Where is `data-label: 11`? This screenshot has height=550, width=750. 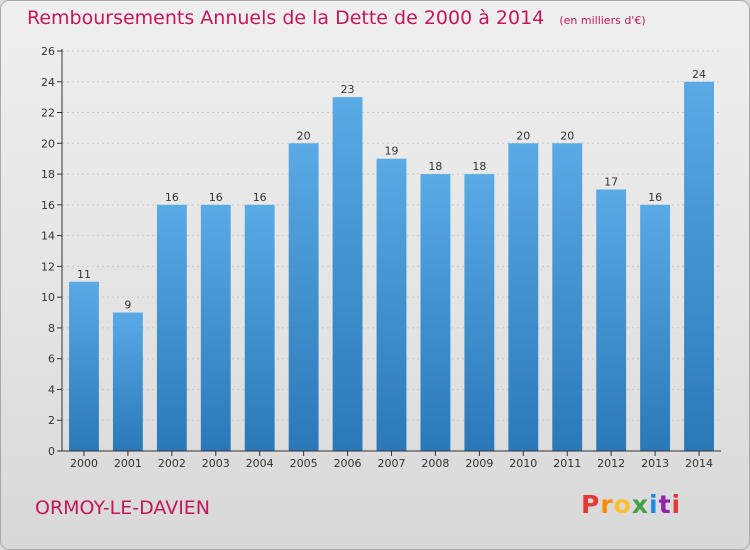 data-label: 11 is located at coordinates (84, 274).